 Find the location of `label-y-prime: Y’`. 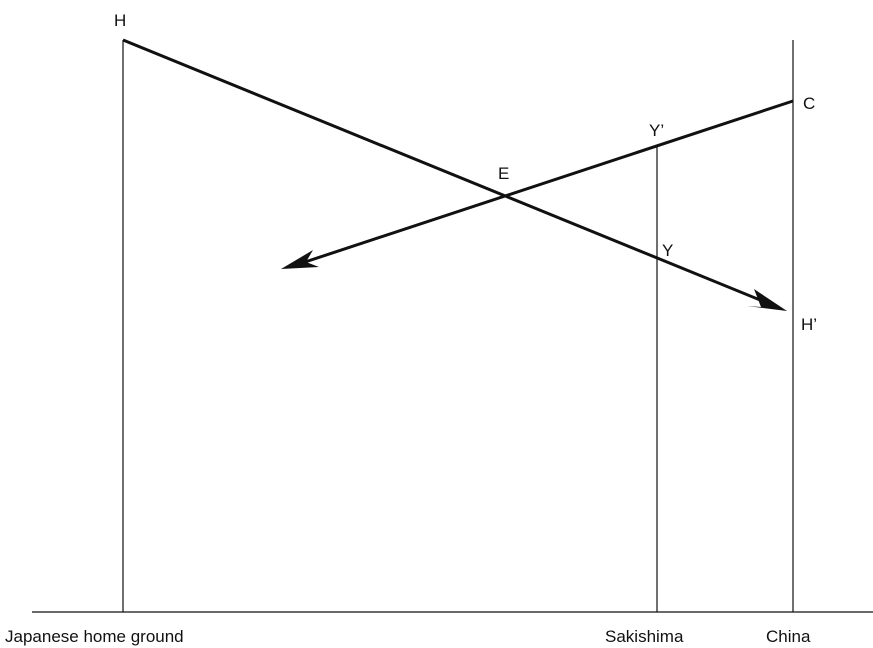

label-y-prime: Y’ is located at coordinates (656, 130).